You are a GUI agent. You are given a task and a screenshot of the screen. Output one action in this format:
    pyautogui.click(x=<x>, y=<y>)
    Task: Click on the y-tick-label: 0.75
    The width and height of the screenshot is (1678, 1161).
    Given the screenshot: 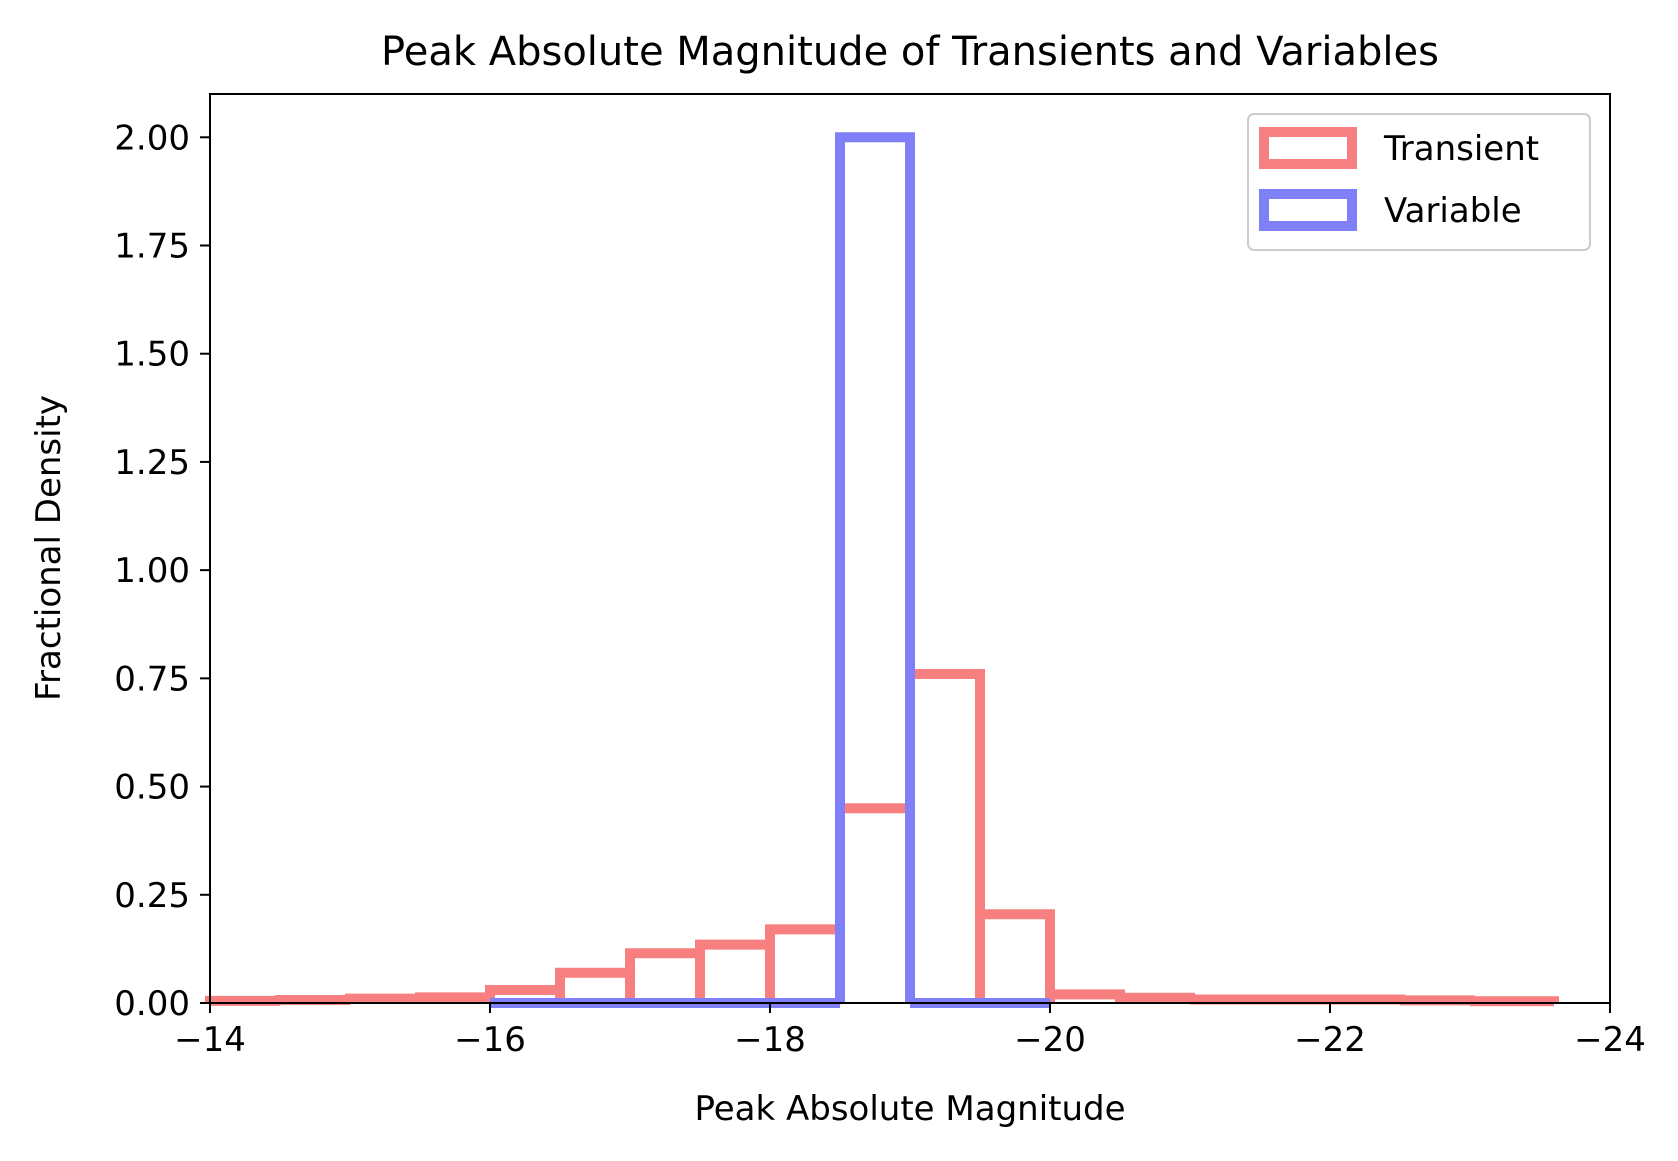 What is the action you would take?
    pyautogui.click(x=152, y=679)
    